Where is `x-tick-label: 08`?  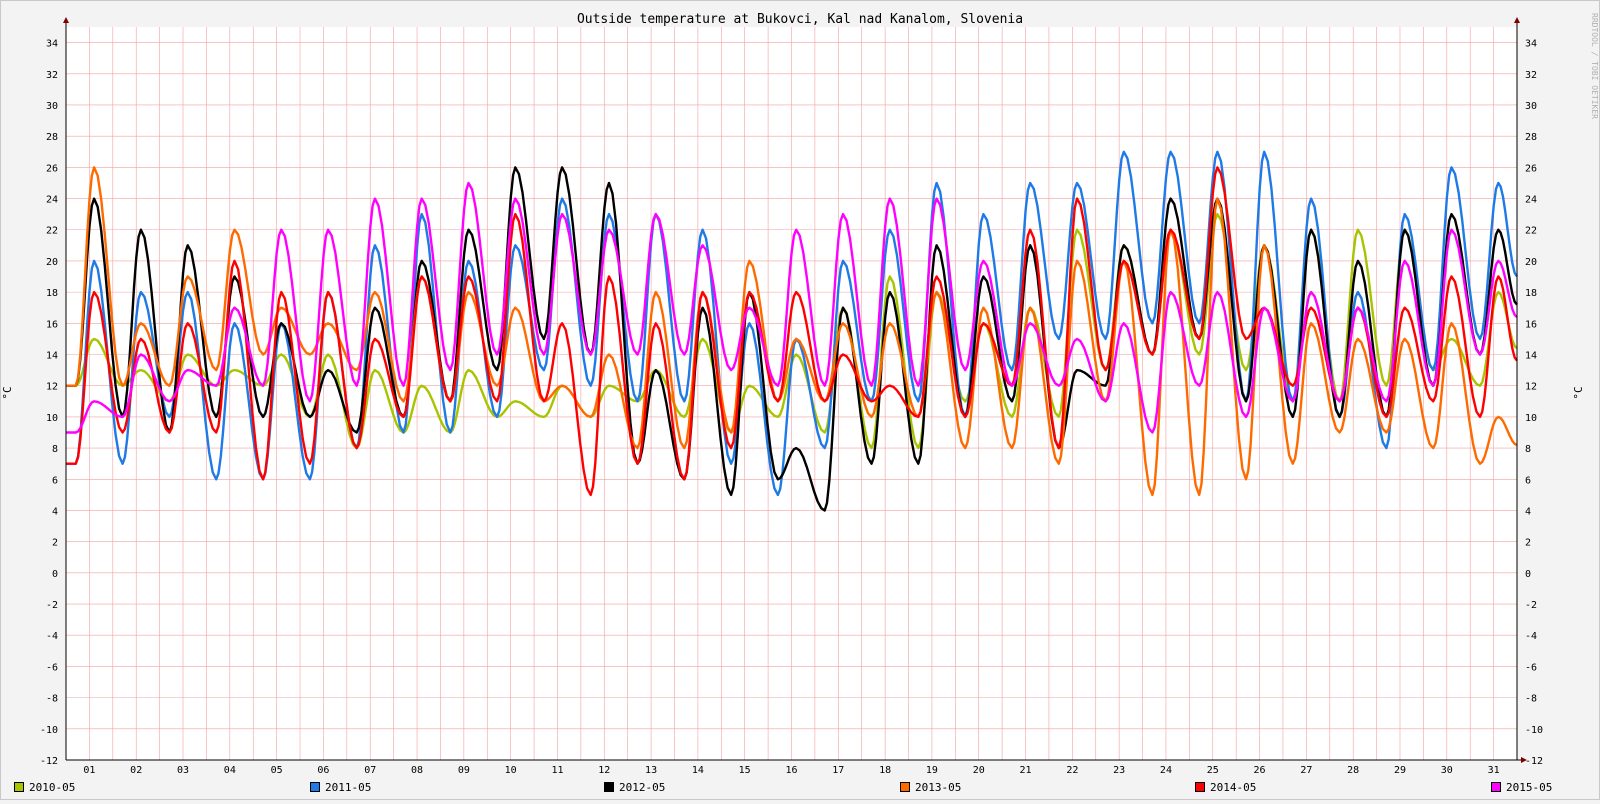 x-tick-label: 08 is located at coordinates (417, 770).